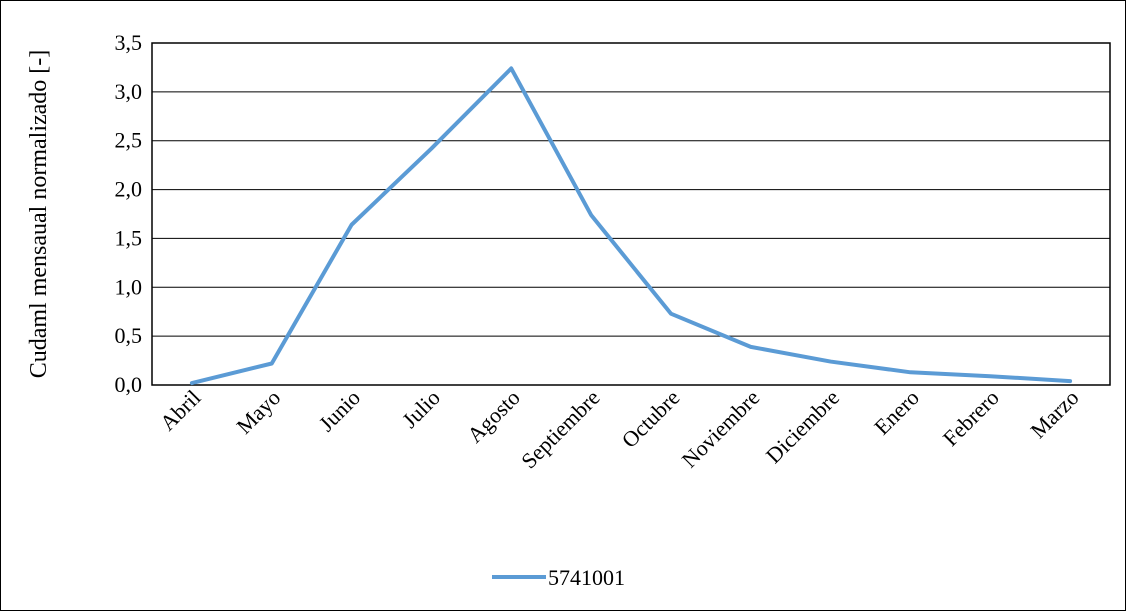  What do you see at coordinates (651, 419) in the screenshot?
I see `x-tick-label: Octubre` at bounding box center [651, 419].